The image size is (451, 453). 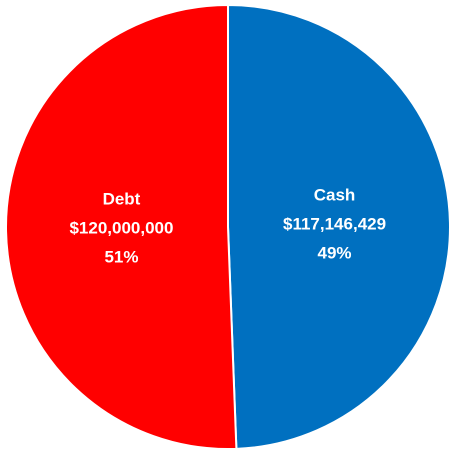 I want to click on slice-value-label: $120,000,000, so click(x=121, y=227).